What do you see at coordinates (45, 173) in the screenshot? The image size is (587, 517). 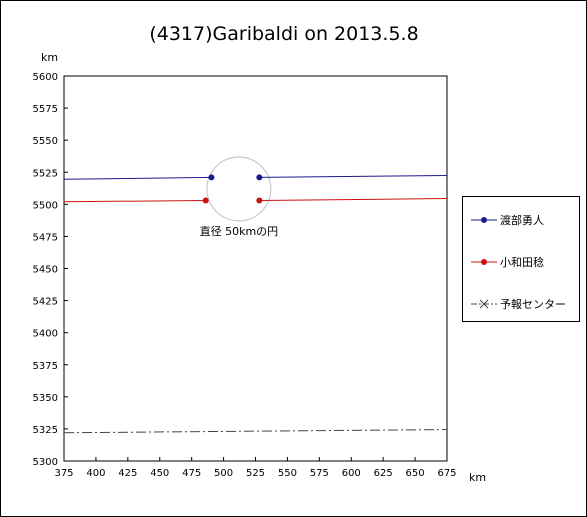 I see `y-tick-label: 5525` at bounding box center [45, 173].